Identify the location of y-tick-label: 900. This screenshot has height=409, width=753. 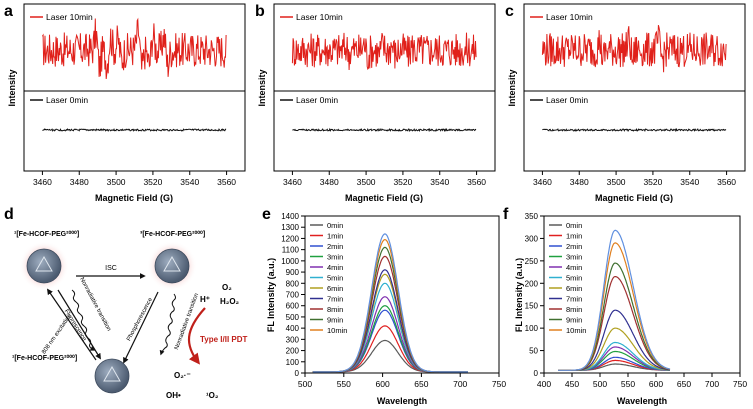
(293, 272).